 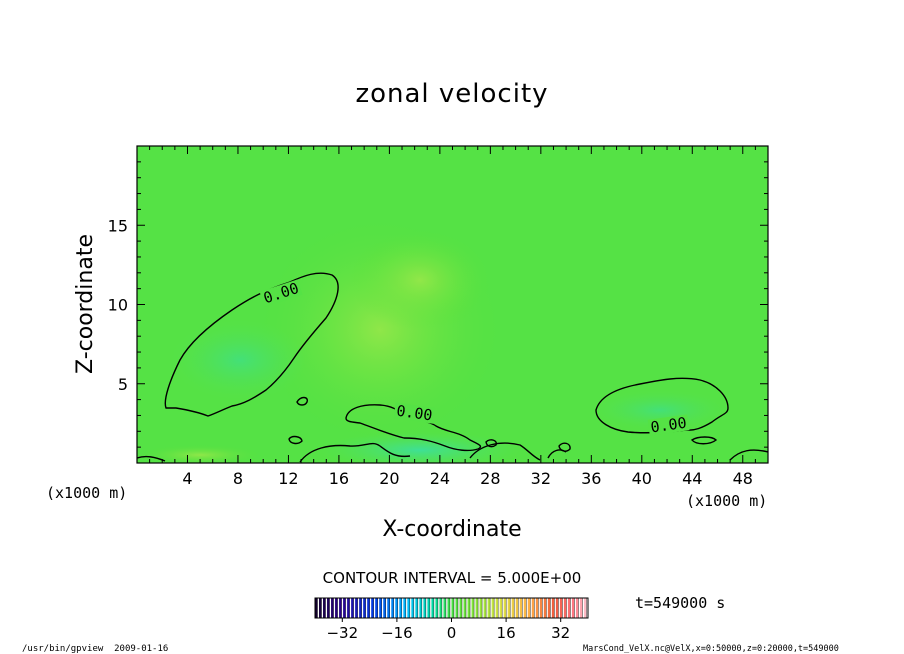 What do you see at coordinates (726, 501) in the screenshot?
I see `x-unit-label-right: (x1000 m)` at bounding box center [726, 501].